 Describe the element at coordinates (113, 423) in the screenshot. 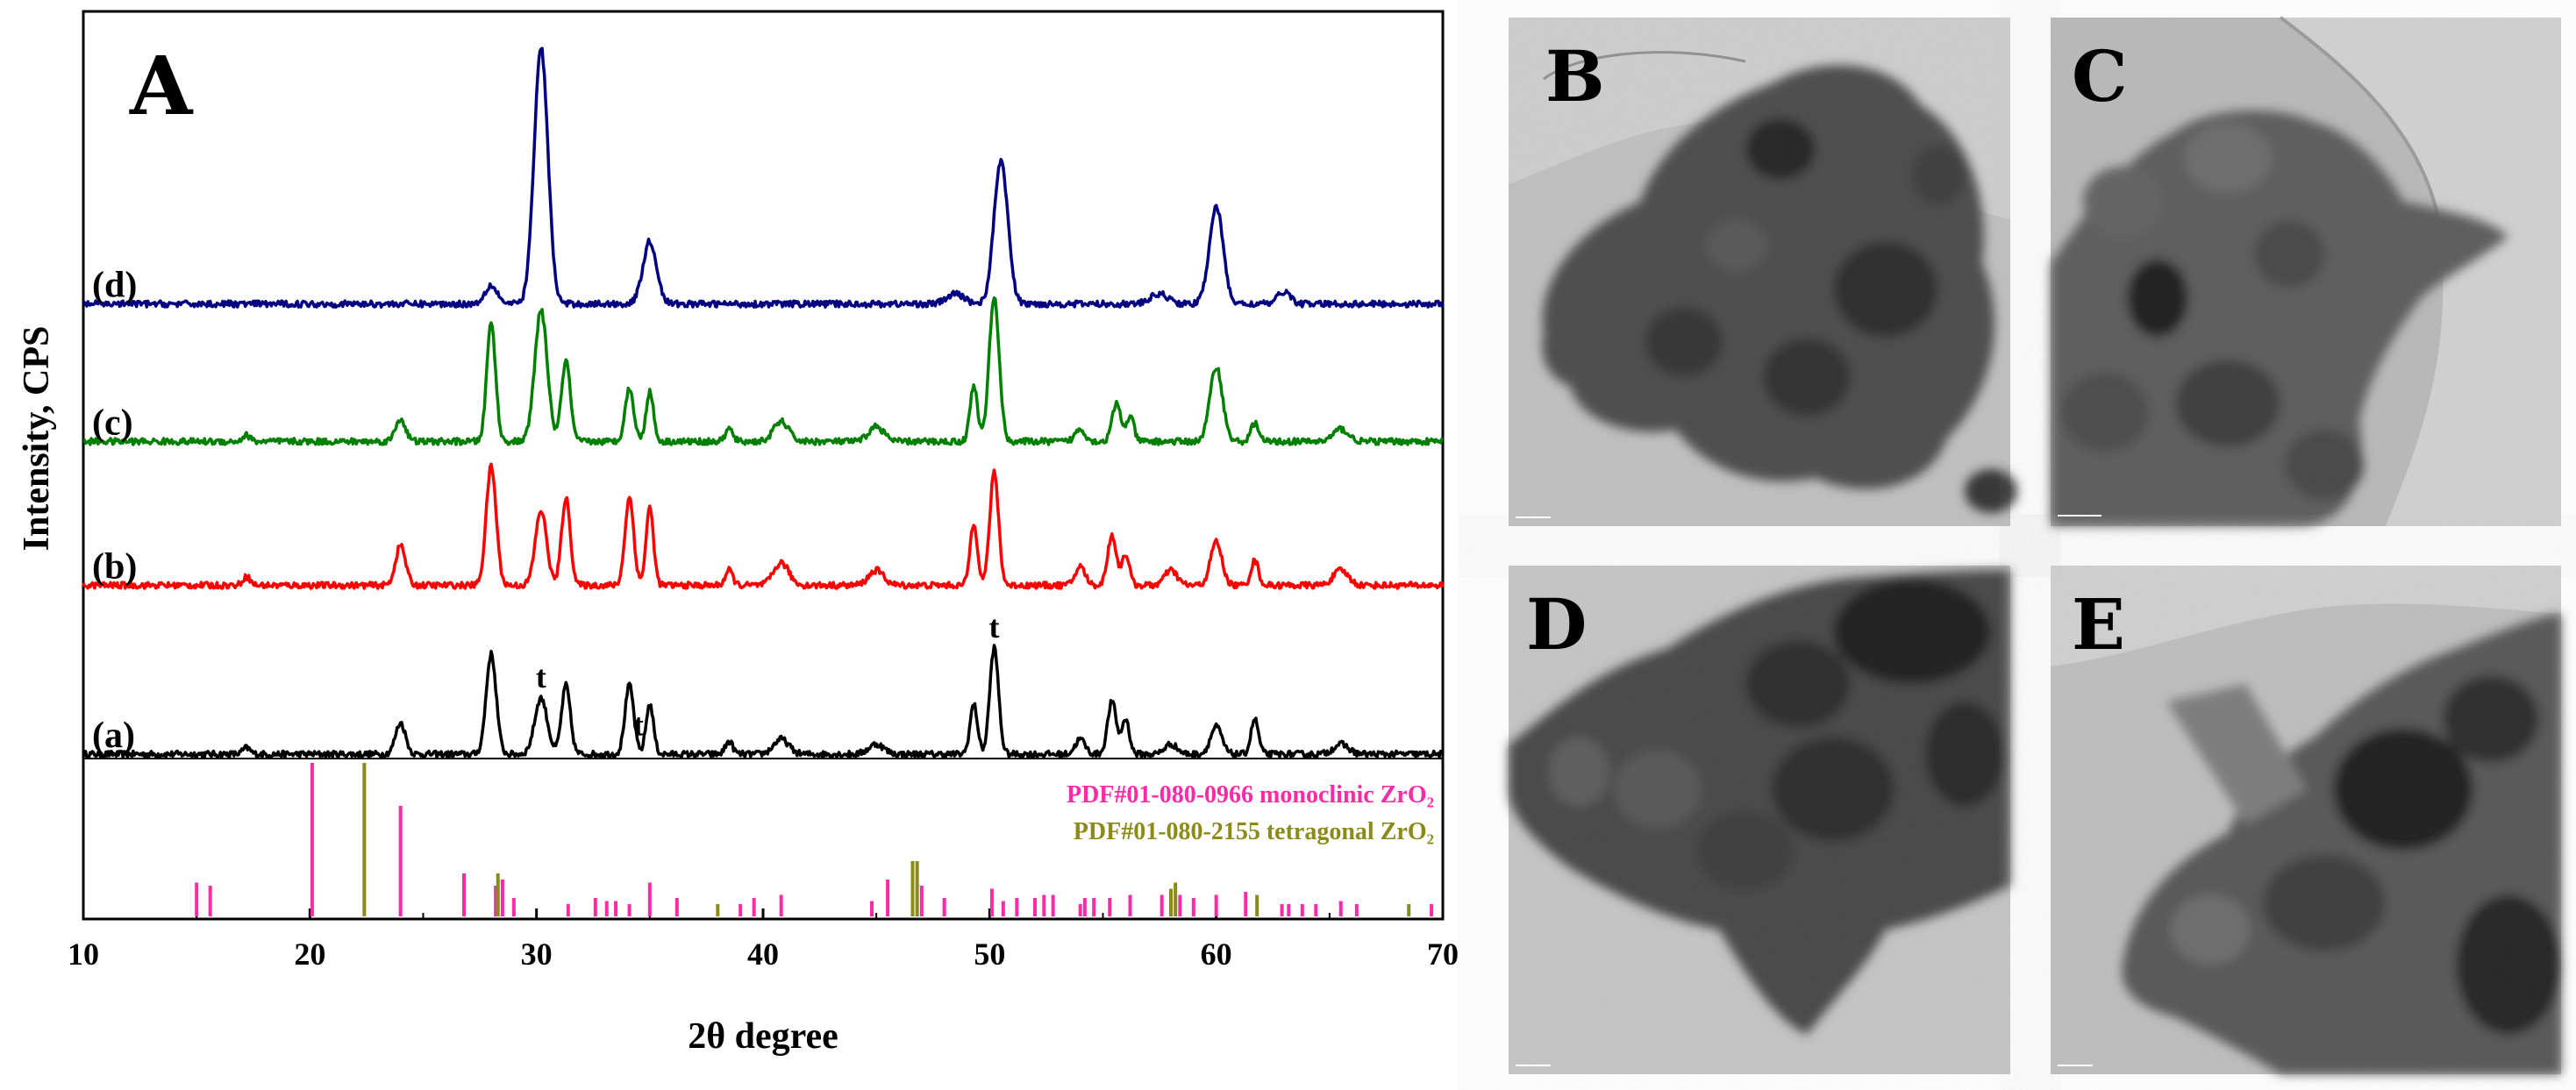

I see `series-label: (c)` at that location.